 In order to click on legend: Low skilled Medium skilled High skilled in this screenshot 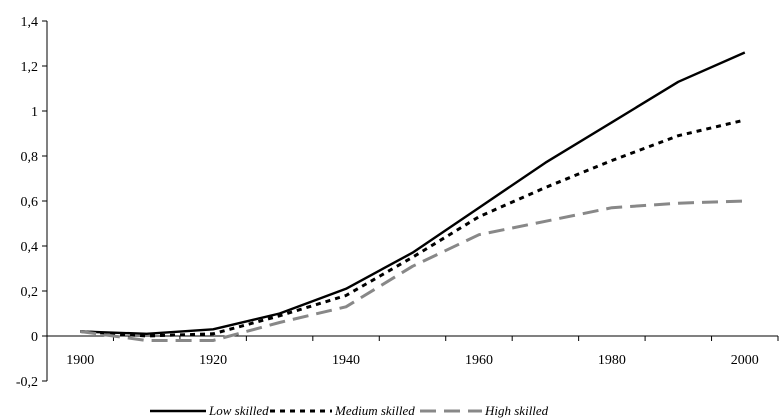, I will do `click(349, 410)`.